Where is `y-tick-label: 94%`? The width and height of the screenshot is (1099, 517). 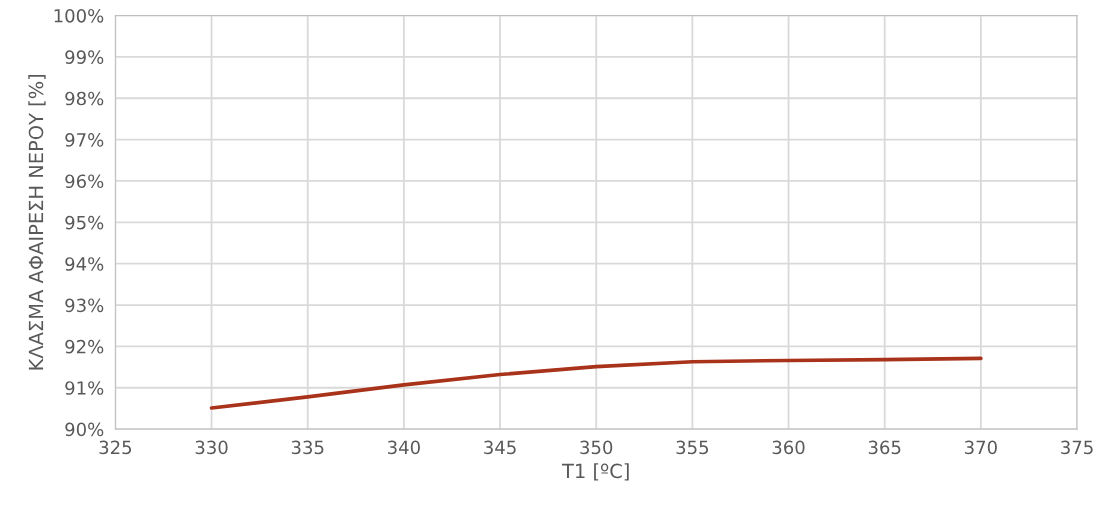
y-tick-label: 94% is located at coordinates (84, 264).